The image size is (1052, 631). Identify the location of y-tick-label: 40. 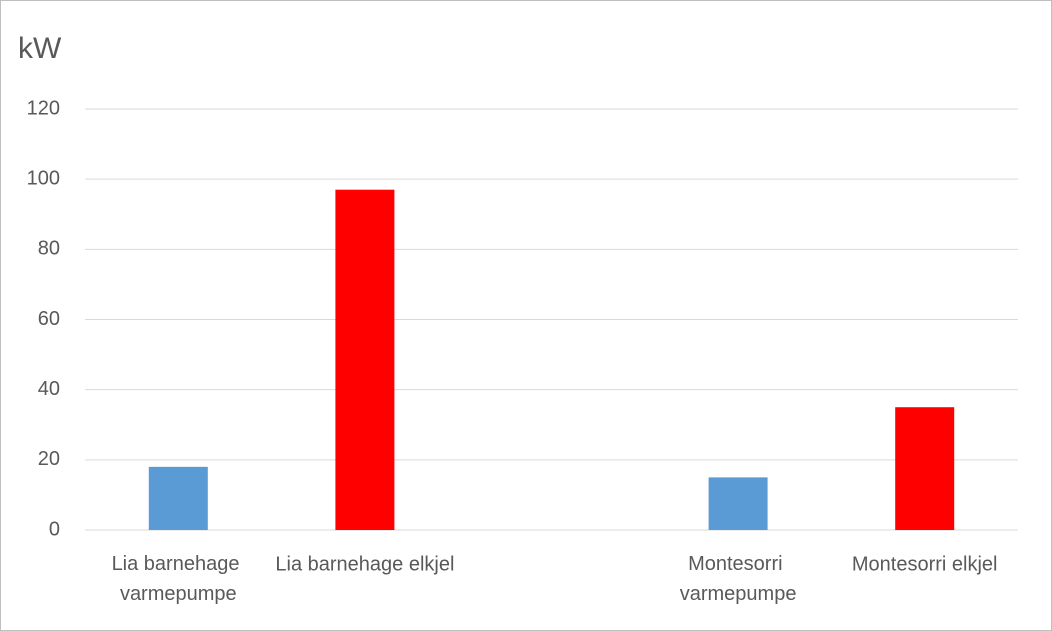
(49, 389).